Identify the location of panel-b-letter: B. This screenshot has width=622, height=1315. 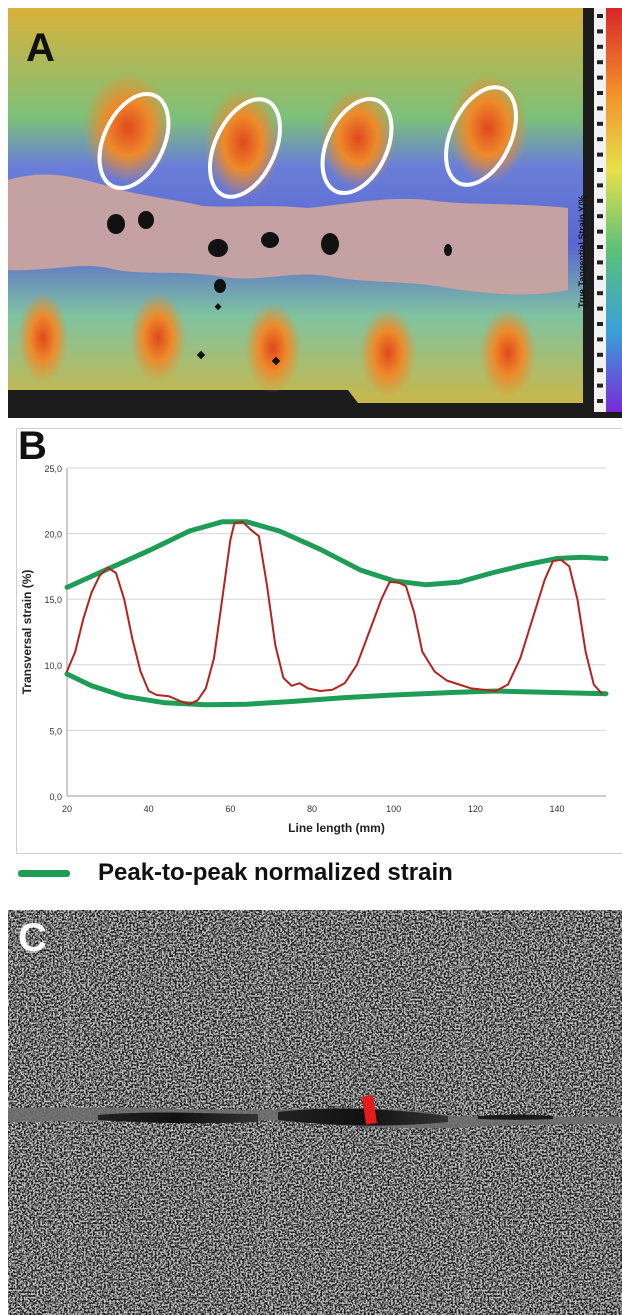
(32, 446).